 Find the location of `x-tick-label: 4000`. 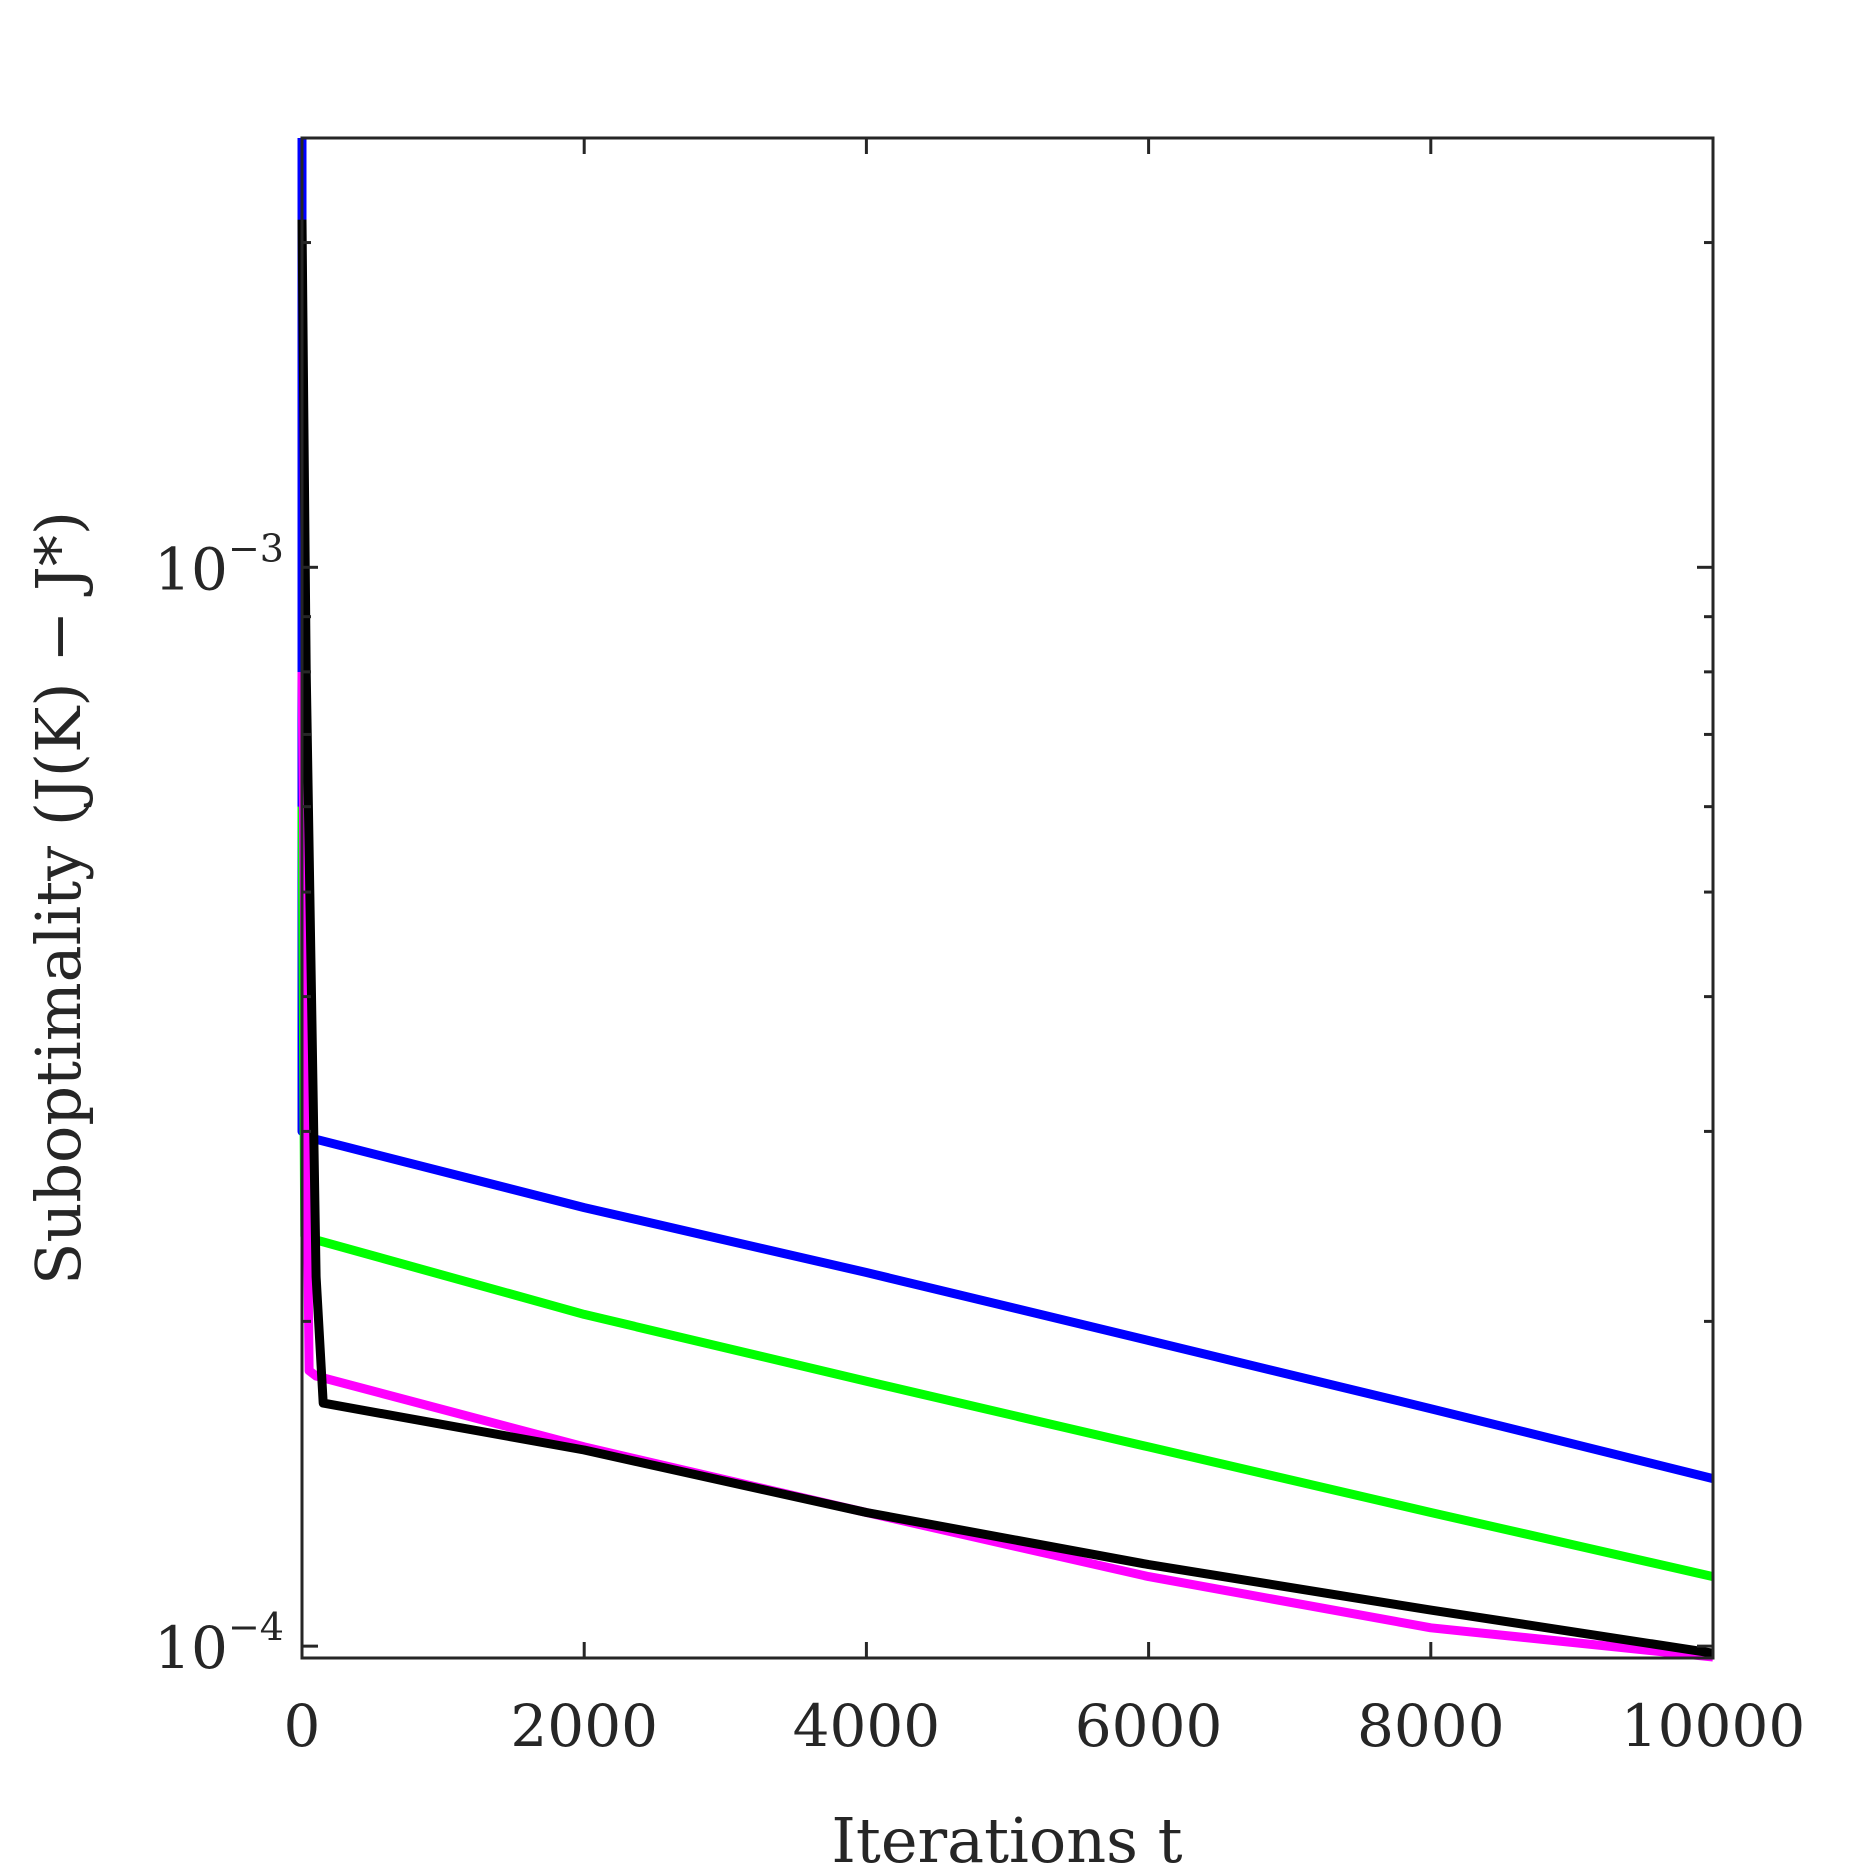

x-tick-label: 4000 is located at coordinates (867, 1726).